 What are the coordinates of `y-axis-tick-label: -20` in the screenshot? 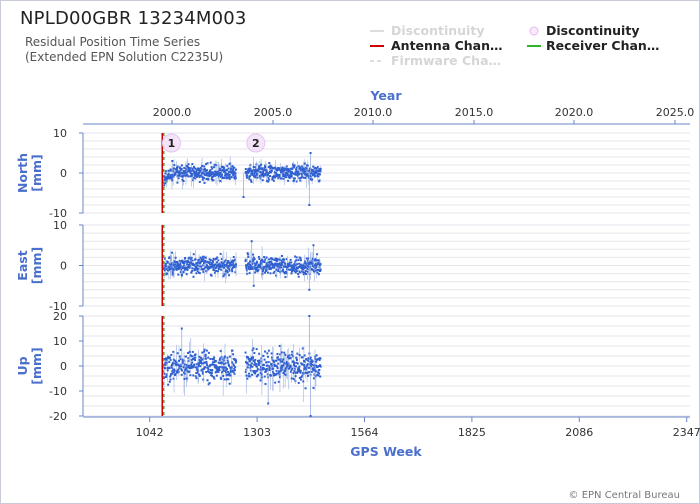 It's located at (58, 416).